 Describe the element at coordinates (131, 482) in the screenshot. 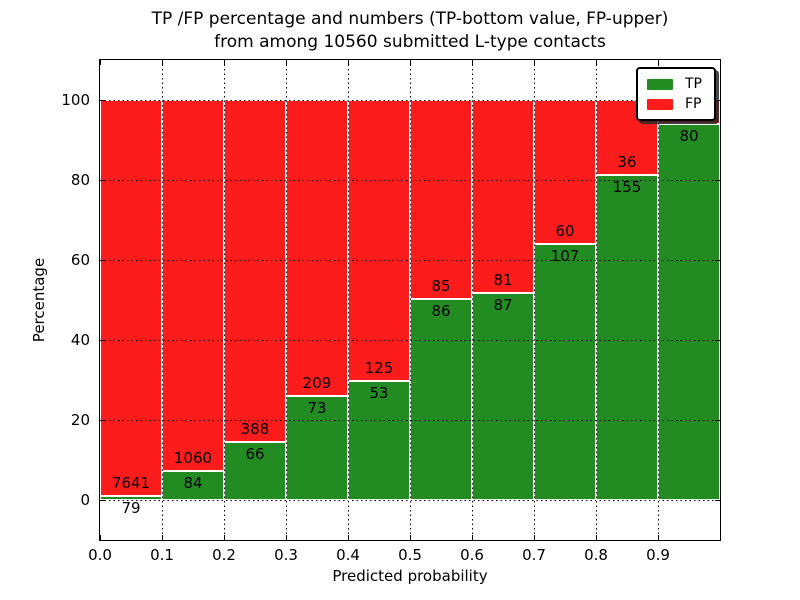

I see `fp-count-label: 7641` at that location.